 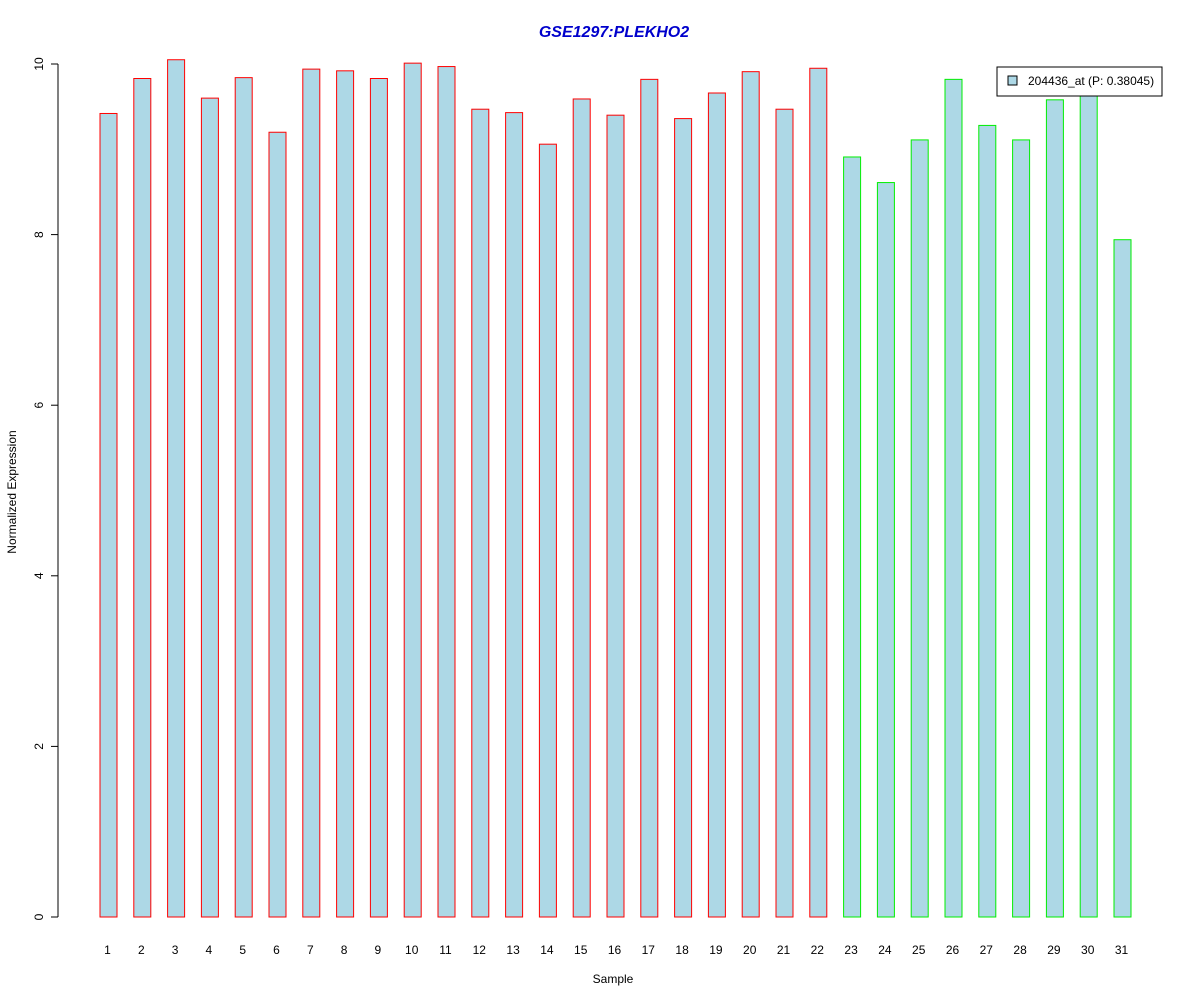 What do you see at coordinates (581, 950) in the screenshot?
I see `x-tick-label: 15` at bounding box center [581, 950].